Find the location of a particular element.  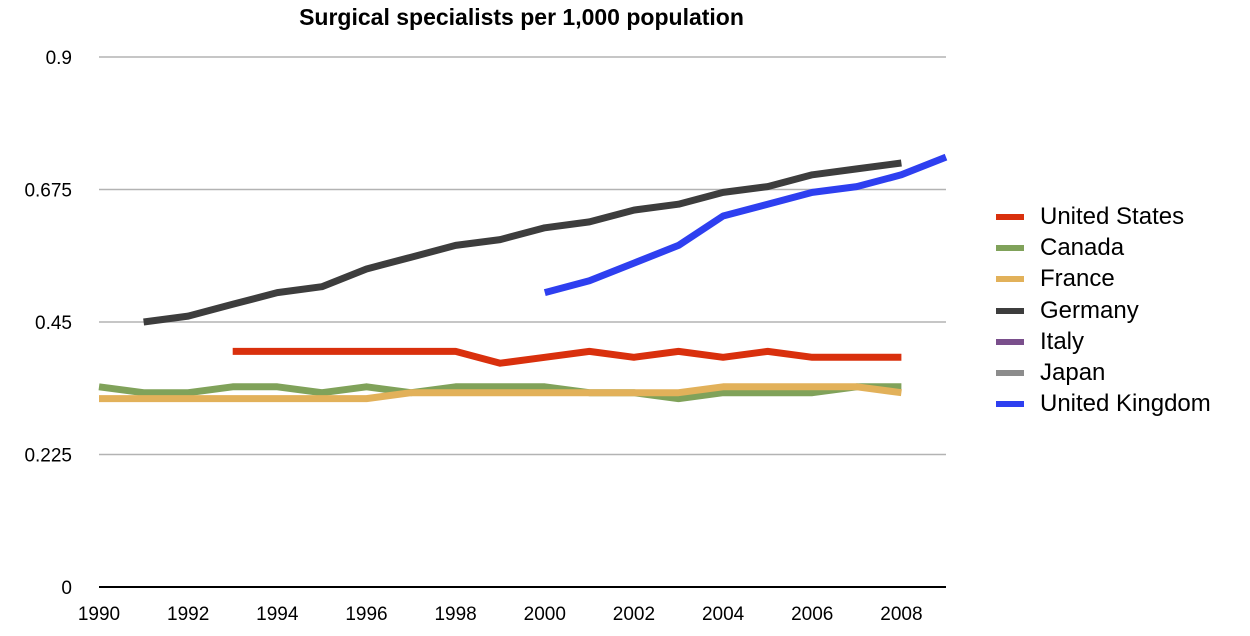

y-tick-labels: 0 0.225 0.45 0.675 0.9 is located at coordinates (48, 323).